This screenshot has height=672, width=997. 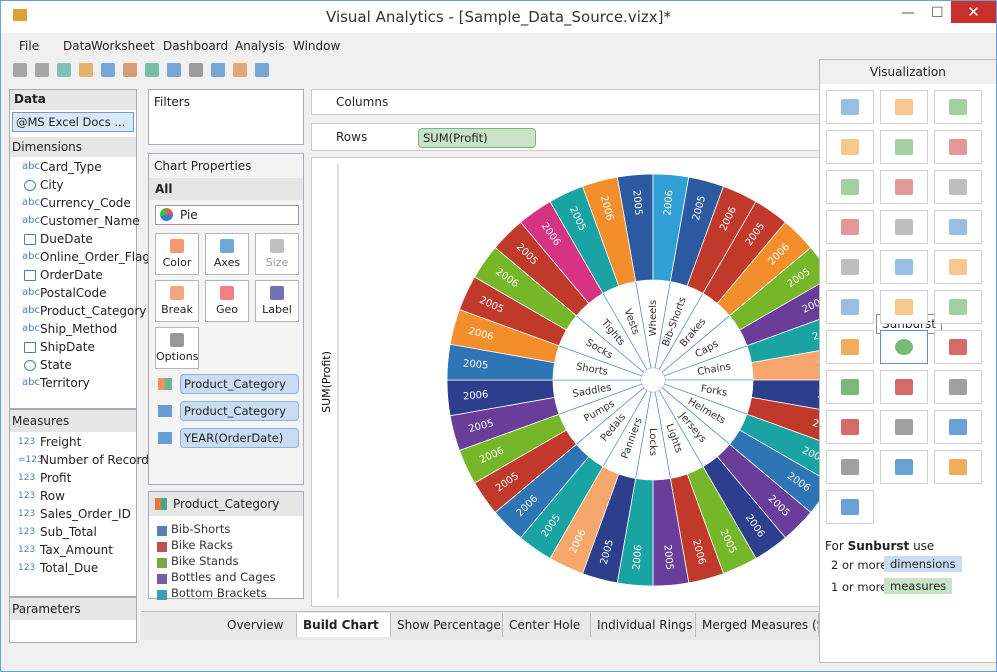 What do you see at coordinates (90, 221) in the screenshot?
I see `dimension-item: Customer_Name` at bounding box center [90, 221].